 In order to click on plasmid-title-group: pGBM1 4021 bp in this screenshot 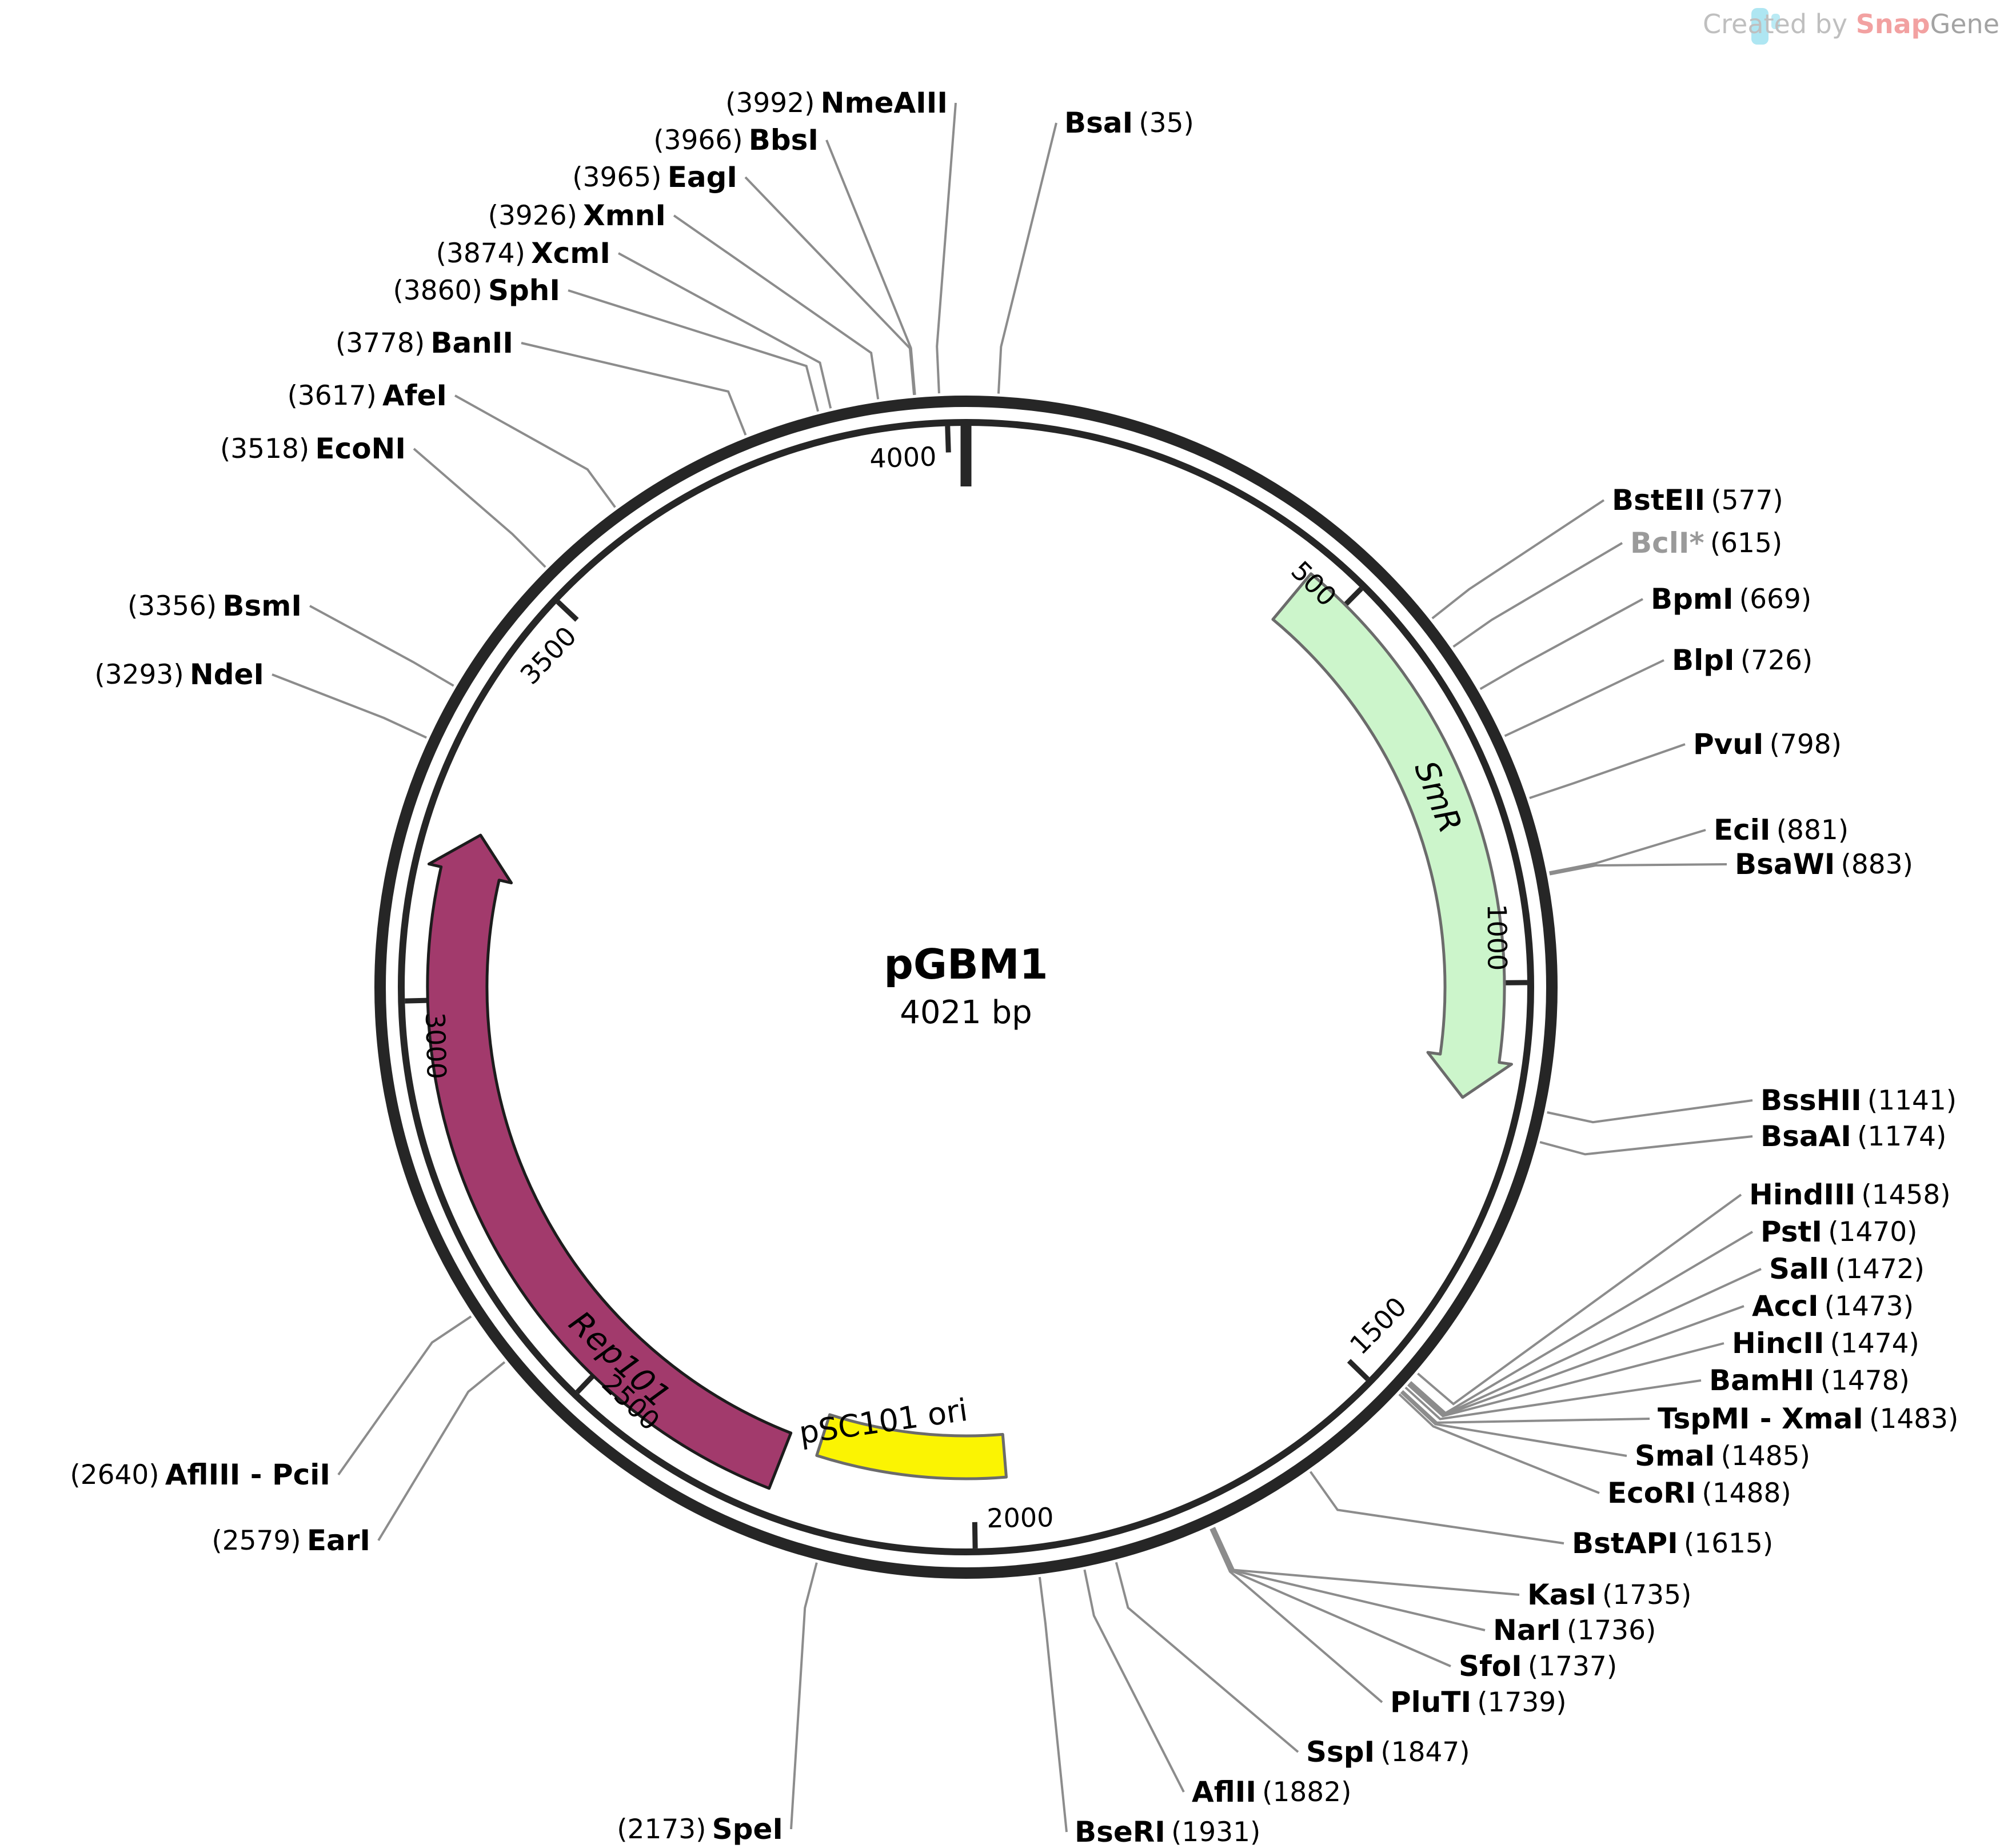, I will do `click(966, 985)`.